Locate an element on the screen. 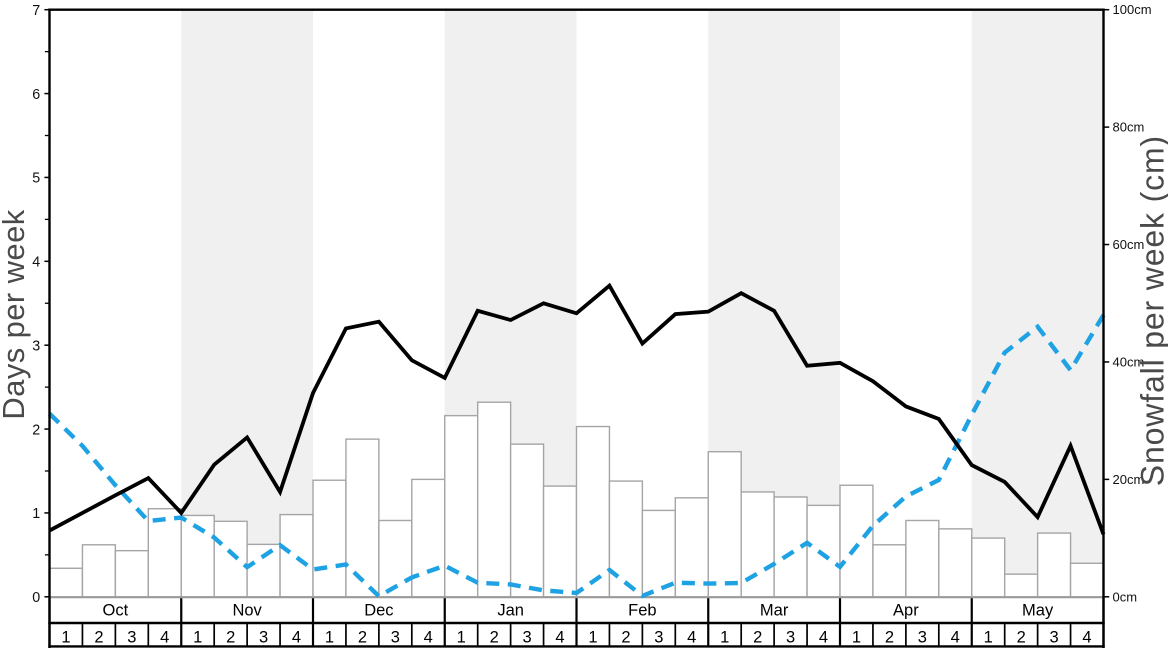  svg-text: Oct is located at coordinates (116, 610).